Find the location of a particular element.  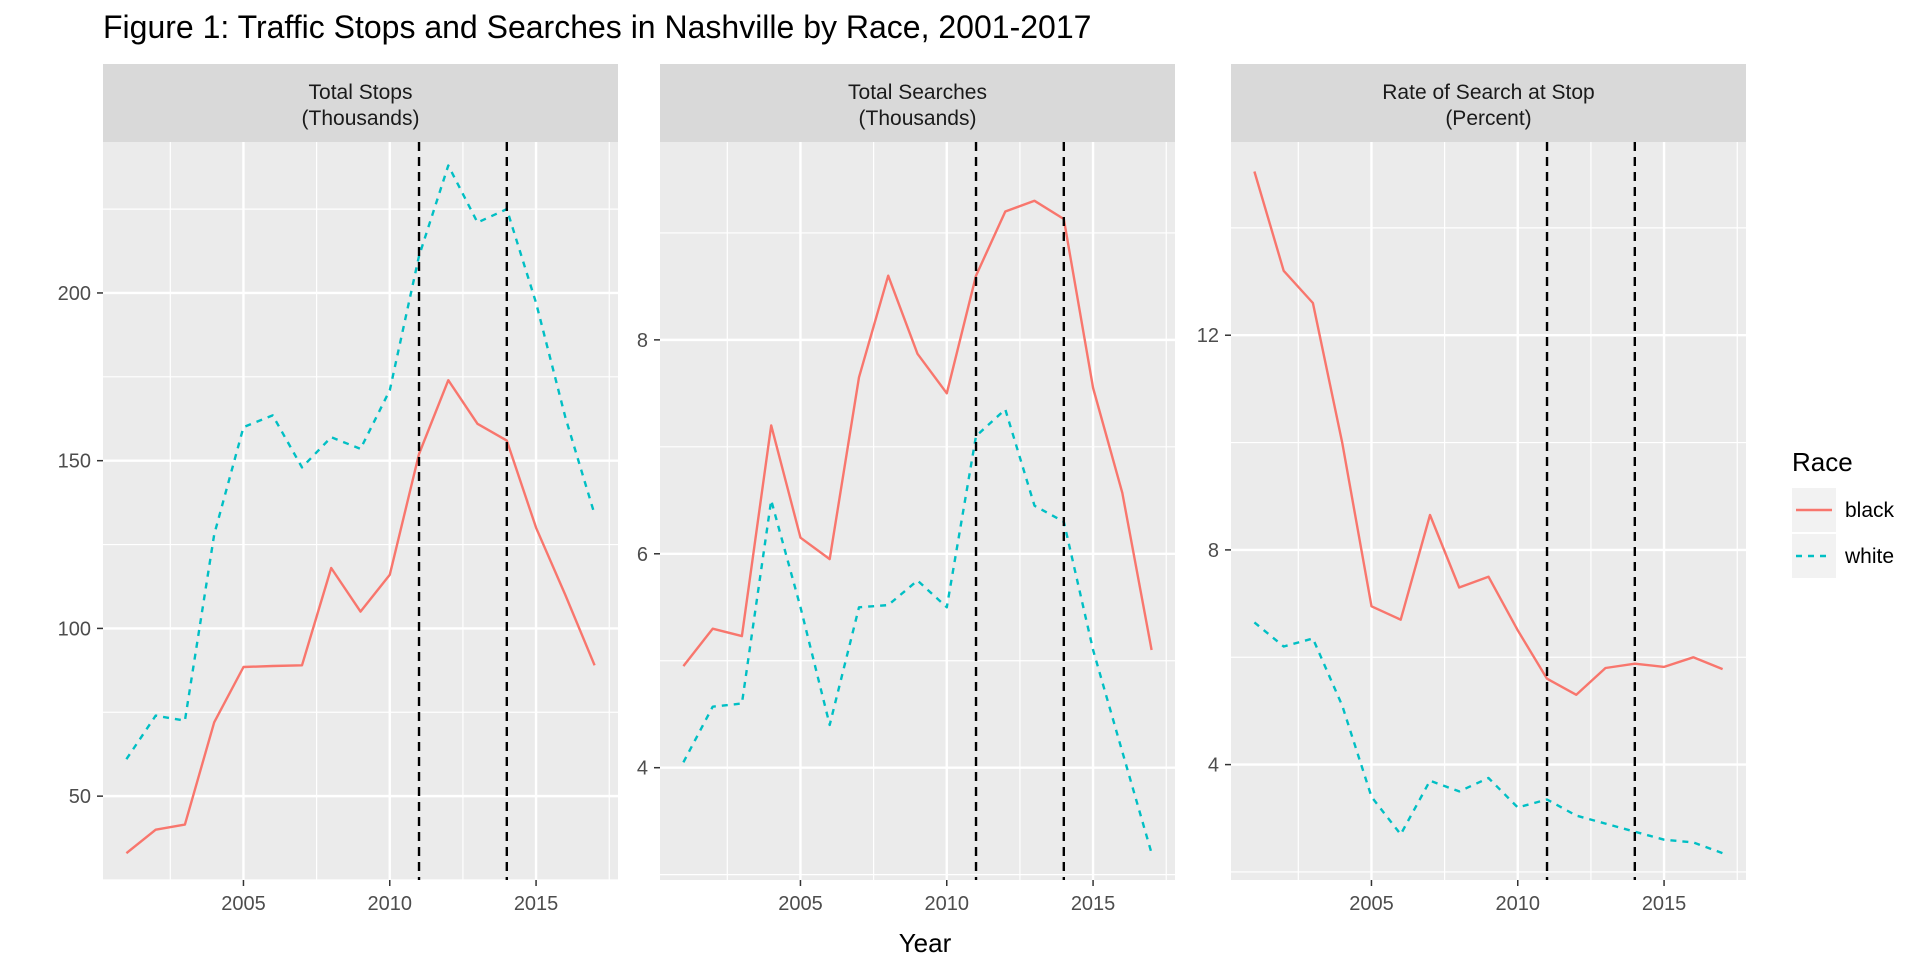

y-tick-label: 150 is located at coordinates (74, 462).